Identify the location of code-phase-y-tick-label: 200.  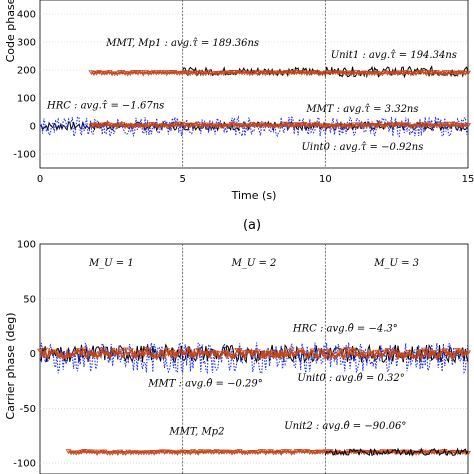
(26, 71).